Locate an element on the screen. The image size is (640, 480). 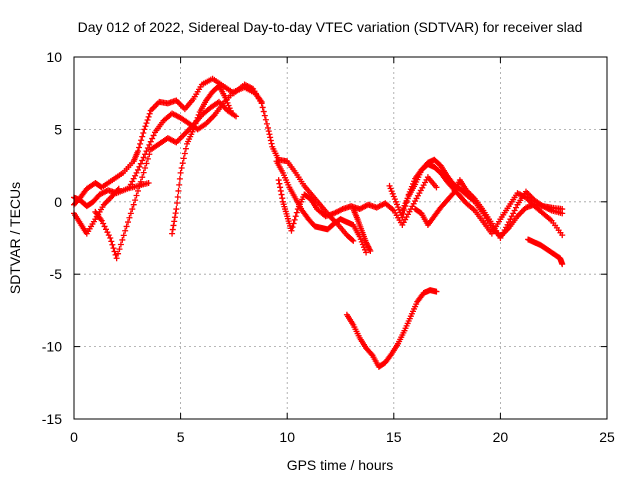
x-tick-label: 0 is located at coordinates (74, 437).